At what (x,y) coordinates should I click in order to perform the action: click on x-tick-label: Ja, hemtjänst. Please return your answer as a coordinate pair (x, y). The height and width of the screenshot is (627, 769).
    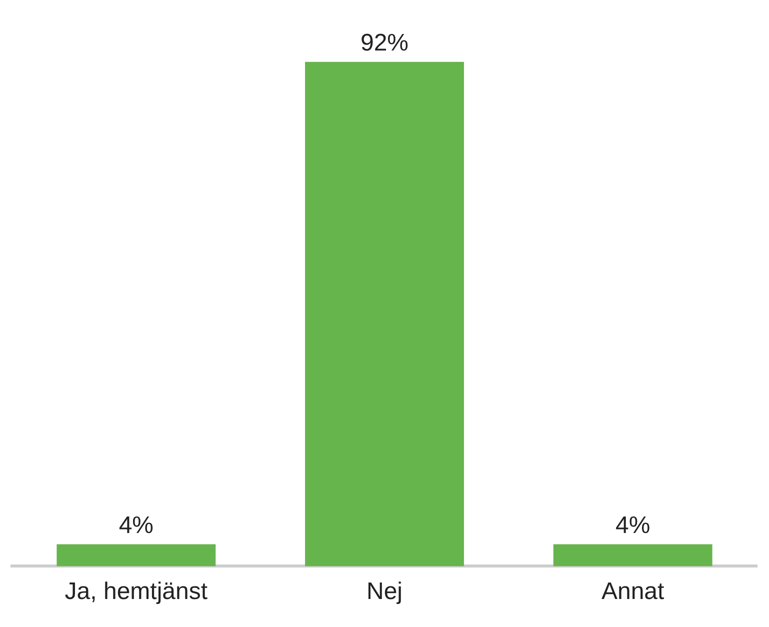
    Looking at the image, I should click on (136, 592).